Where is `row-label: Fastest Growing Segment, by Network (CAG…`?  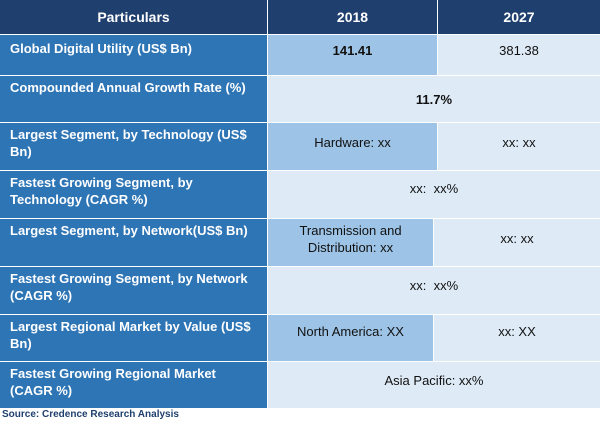 row-label: Fastest Growing Segment, by Network (CAG… is located at coordinates (134, 291).